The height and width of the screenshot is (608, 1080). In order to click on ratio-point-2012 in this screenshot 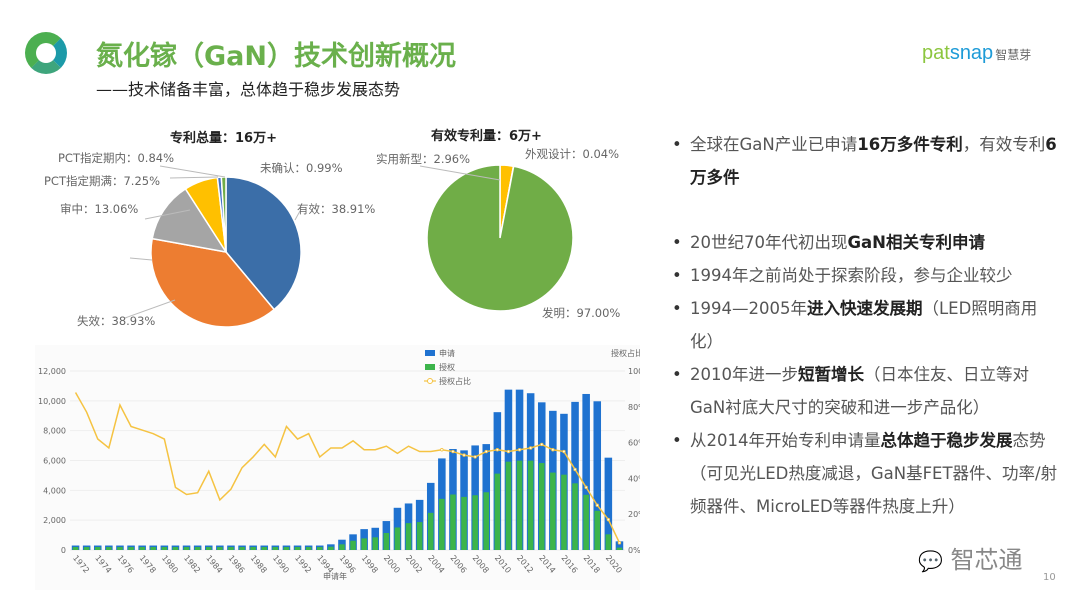, I will do `click(519, 450)`.